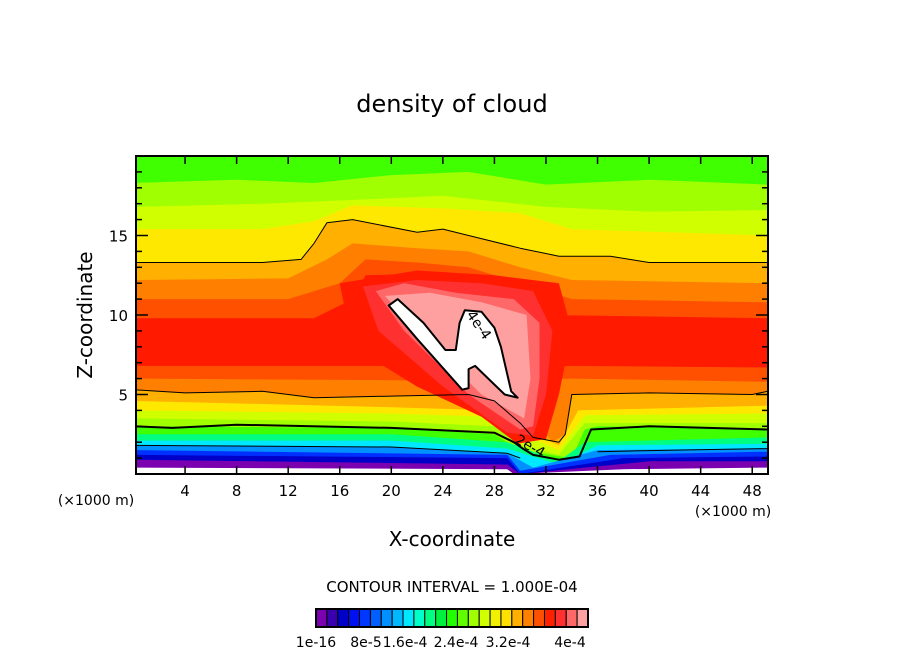 This screenshot has height=654, width=904. What do you see at coordinates (752, 491) in the screenshot?
I see `x-tick-label: 48` at bounding box center [752, 491].